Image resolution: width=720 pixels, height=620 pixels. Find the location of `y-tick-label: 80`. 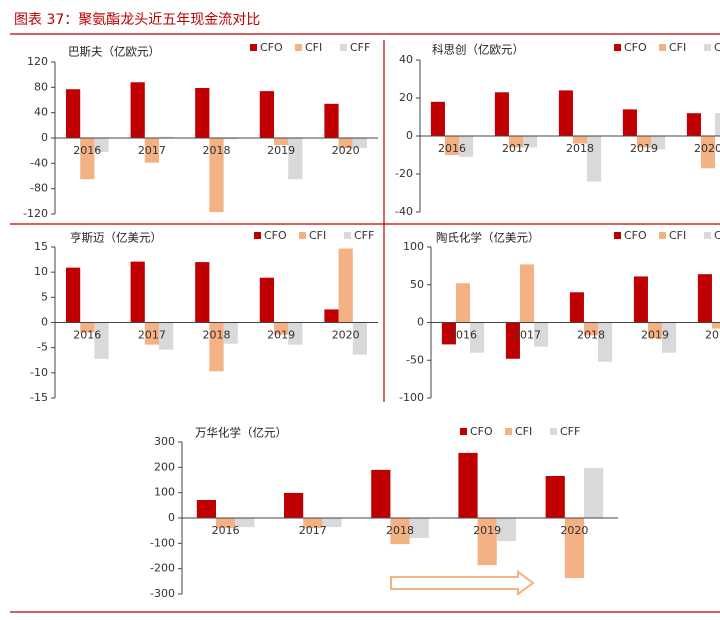

y-tick-label: 80 is located at coordinates (41, 86).